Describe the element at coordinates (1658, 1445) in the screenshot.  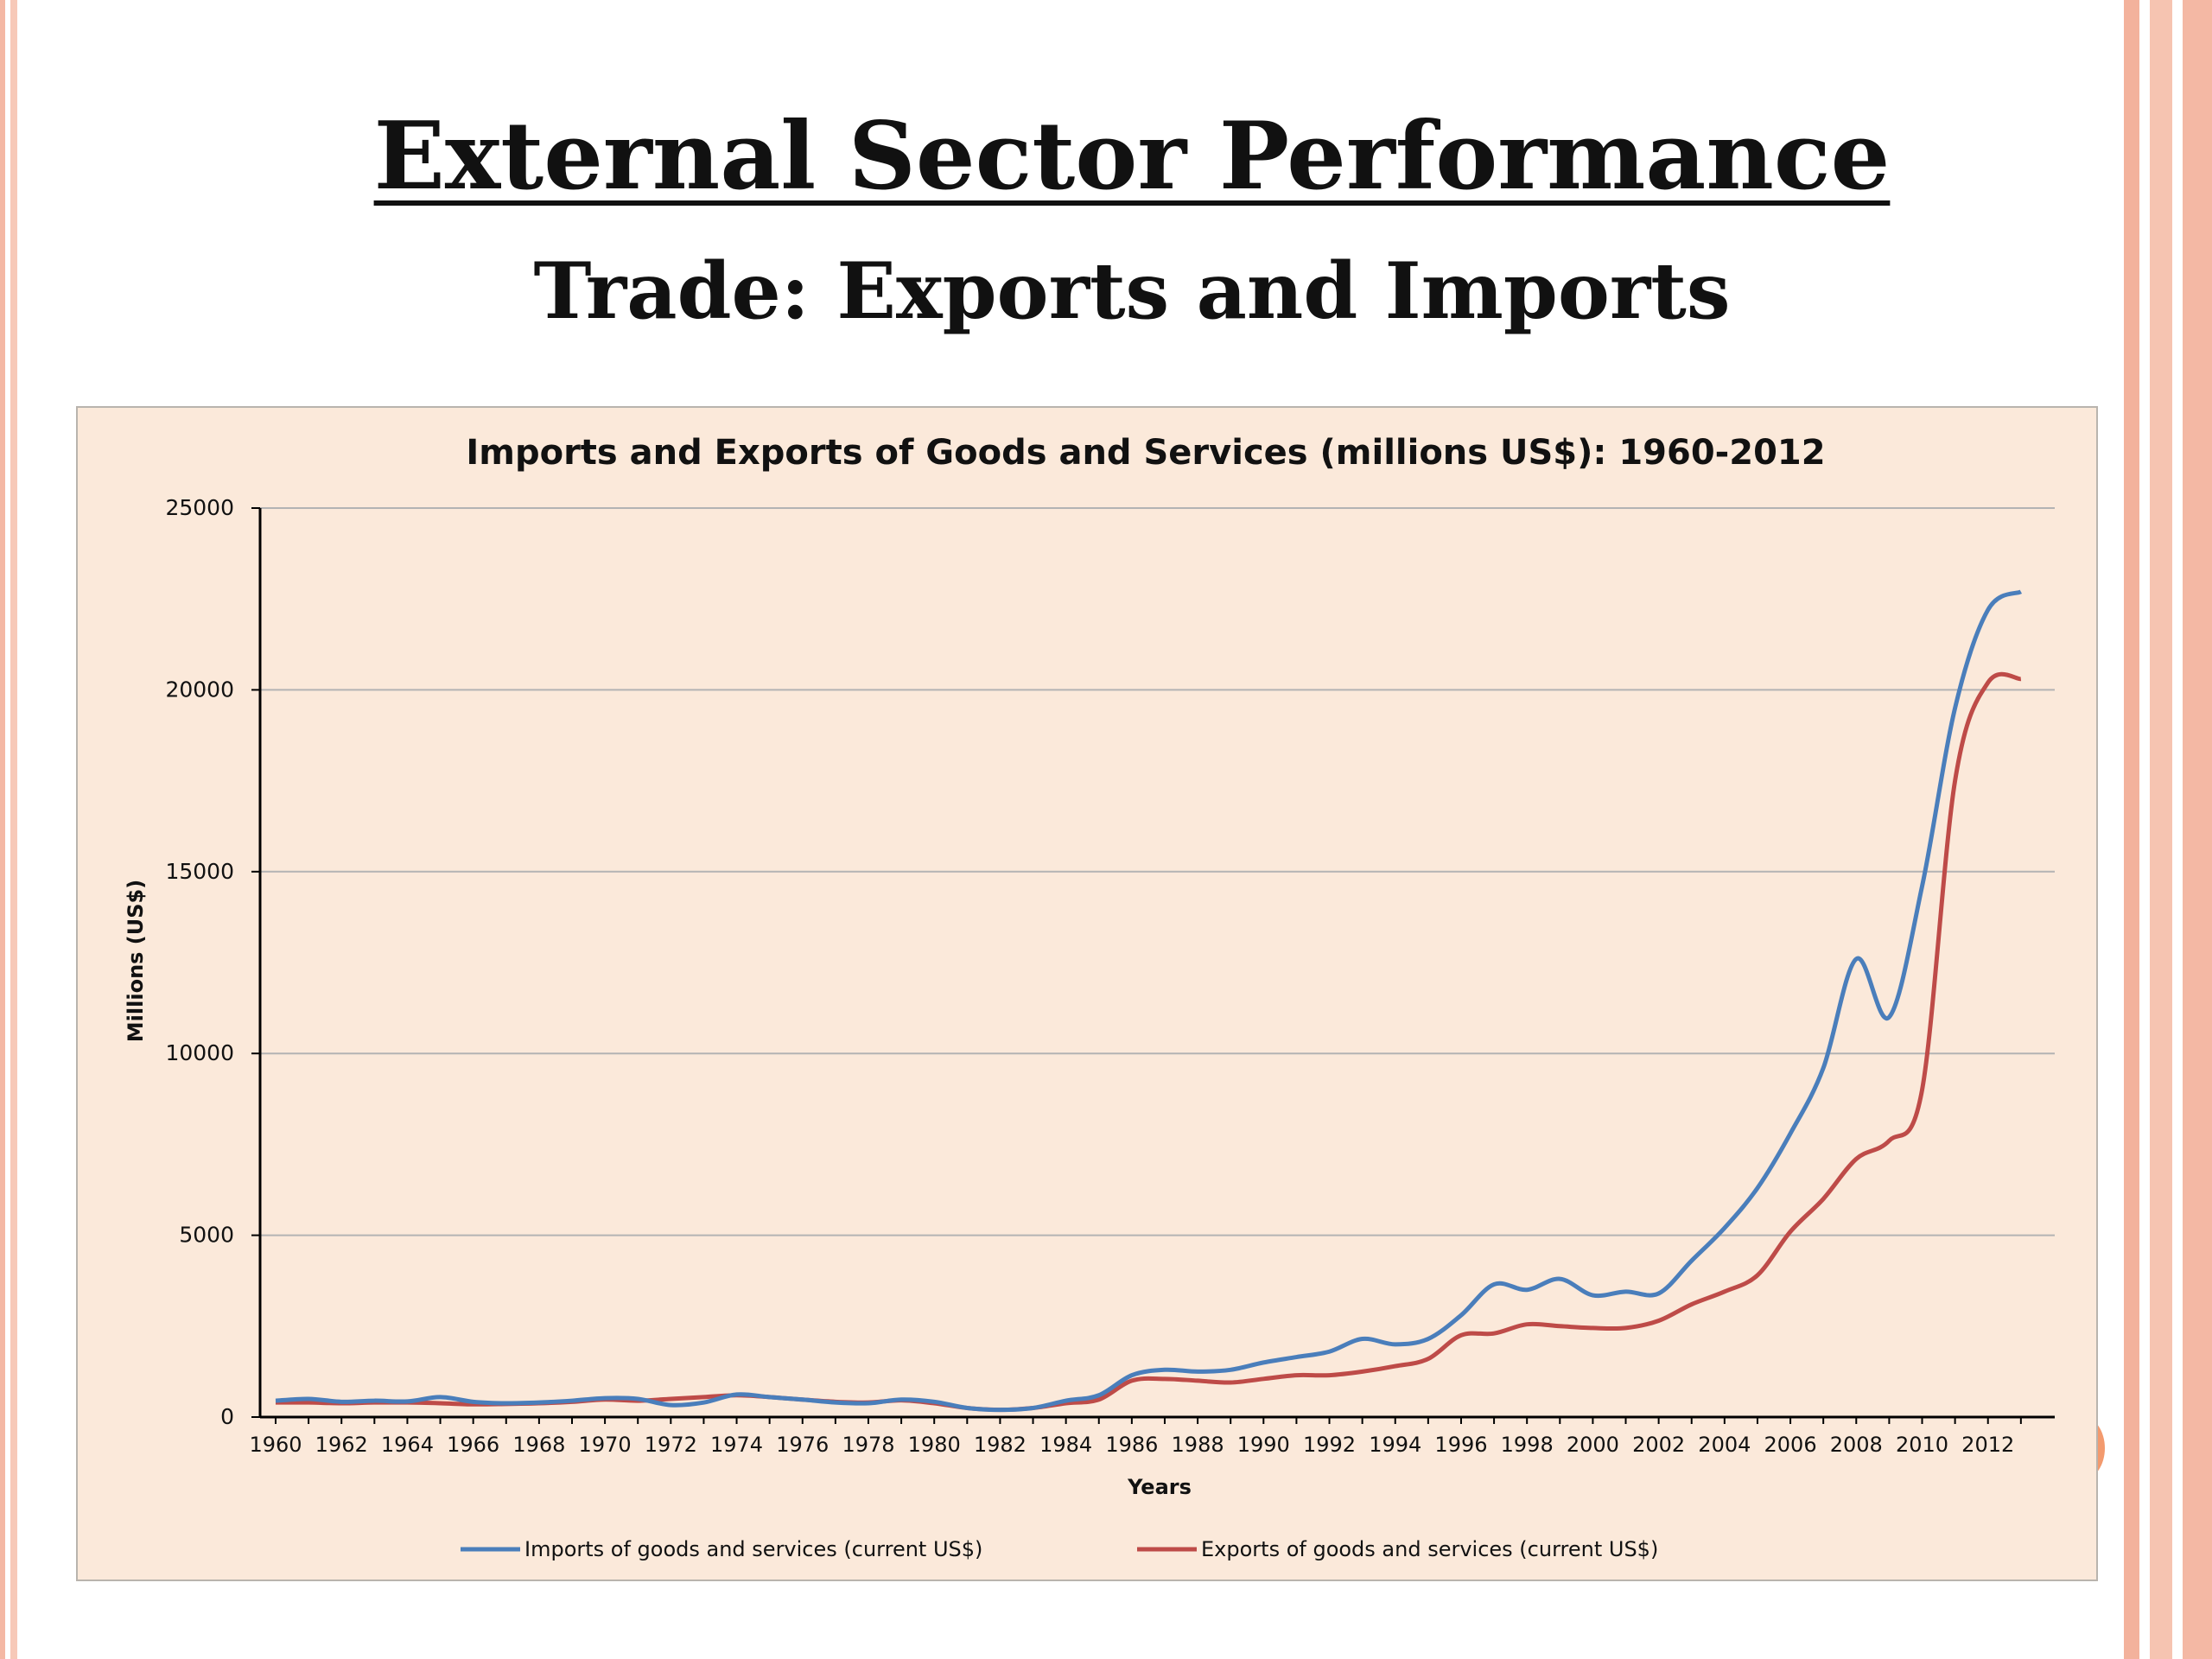
I see `x-tick-label: 2002` at that location.